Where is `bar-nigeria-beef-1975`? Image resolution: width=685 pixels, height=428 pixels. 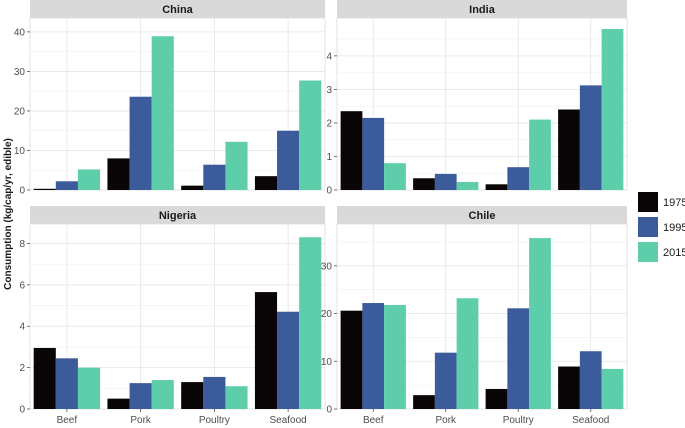
bar-nigeria-beef-1975 is located at coordinates (44, 378).